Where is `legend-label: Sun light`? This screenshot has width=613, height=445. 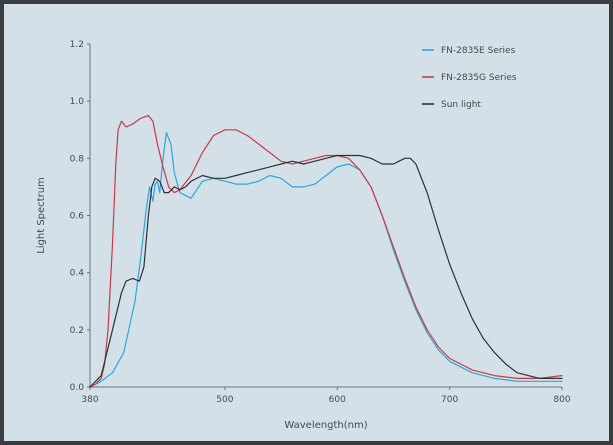 legend-label: Sun light is located at coordinates (461, 105).